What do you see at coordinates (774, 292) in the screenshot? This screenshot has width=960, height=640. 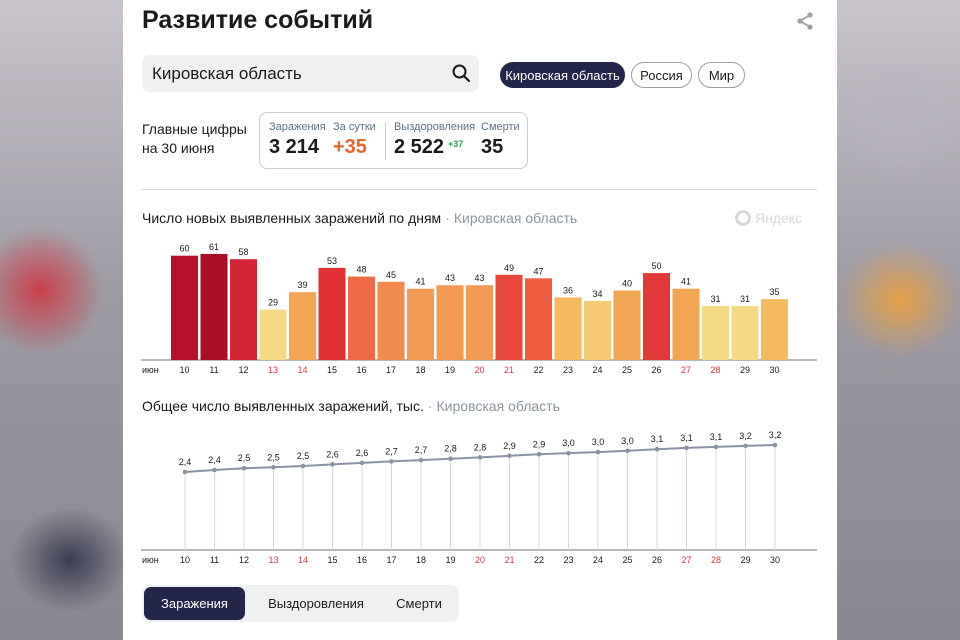 I see `bar-value-label: 35` at bounding box center [774, 292].